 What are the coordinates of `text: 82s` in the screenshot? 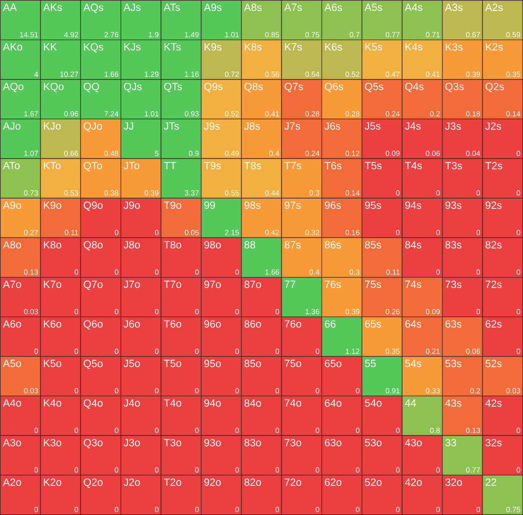 It's located at (494, 244).